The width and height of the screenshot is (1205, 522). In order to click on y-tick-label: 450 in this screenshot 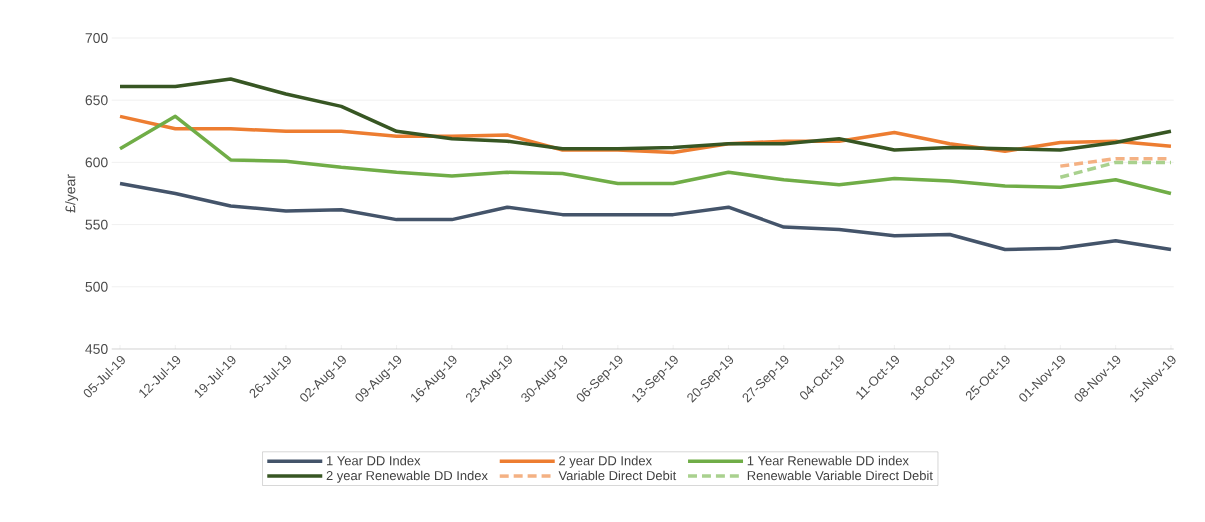, I will do `click(96, 349)`.